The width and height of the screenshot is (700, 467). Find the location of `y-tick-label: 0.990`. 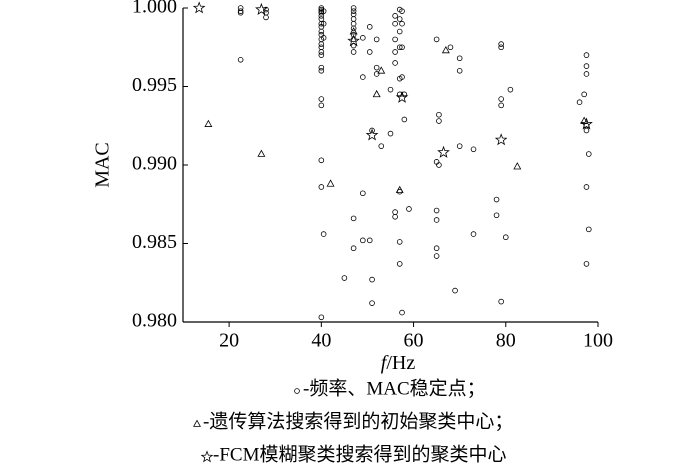

y-tick-label: 0.990 is located at coordinates (154, 164).